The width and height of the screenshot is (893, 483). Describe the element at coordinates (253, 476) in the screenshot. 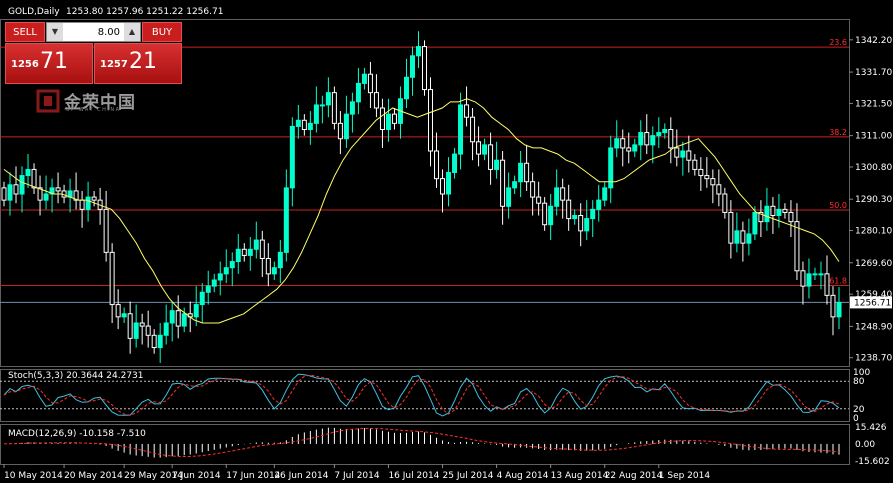

I see `x-tick-label: 17 Jun 2014` at that location.